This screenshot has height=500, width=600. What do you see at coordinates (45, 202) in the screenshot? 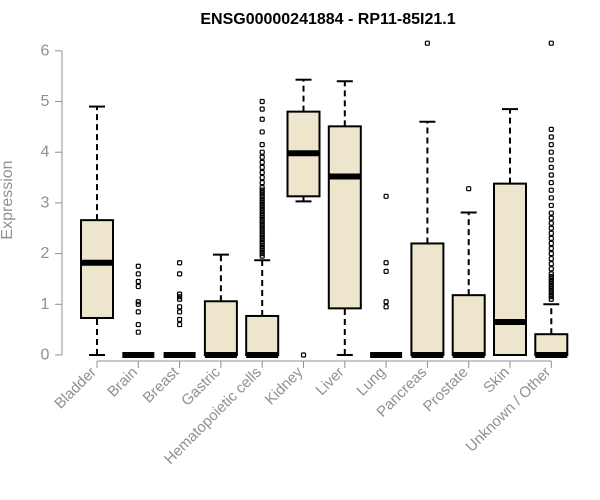
I see `y-tick-label: 3` at bounding box center [45, 202].